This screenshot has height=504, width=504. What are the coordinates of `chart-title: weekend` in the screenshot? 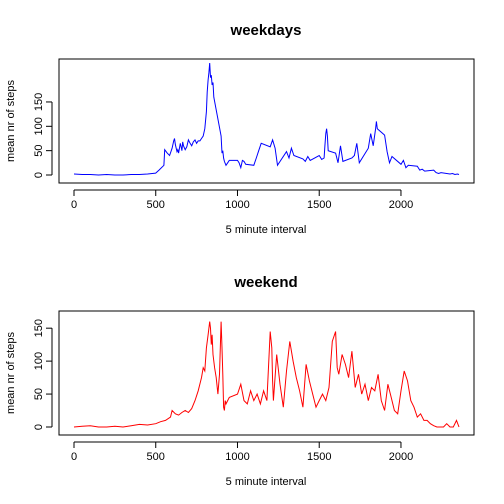 It's located at (265, 282).